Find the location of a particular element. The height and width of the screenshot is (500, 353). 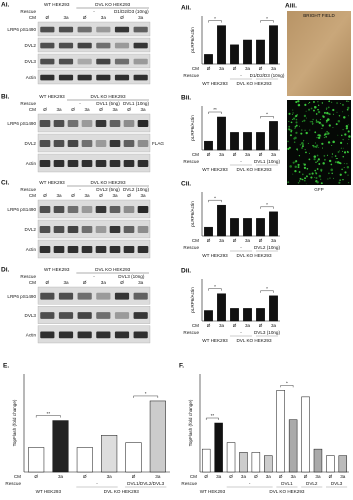

rescue-label: DVL2 (10ng) is located at coordinates (136, 189).